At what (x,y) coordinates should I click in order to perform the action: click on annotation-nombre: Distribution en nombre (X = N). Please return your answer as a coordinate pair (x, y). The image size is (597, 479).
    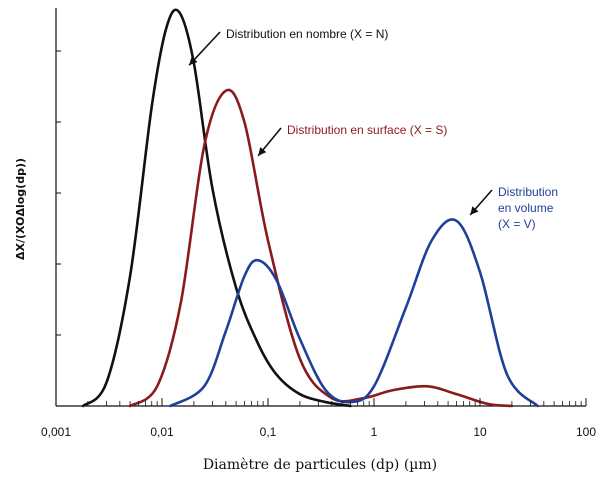
    Looking at the image, I should click on (288, 46).